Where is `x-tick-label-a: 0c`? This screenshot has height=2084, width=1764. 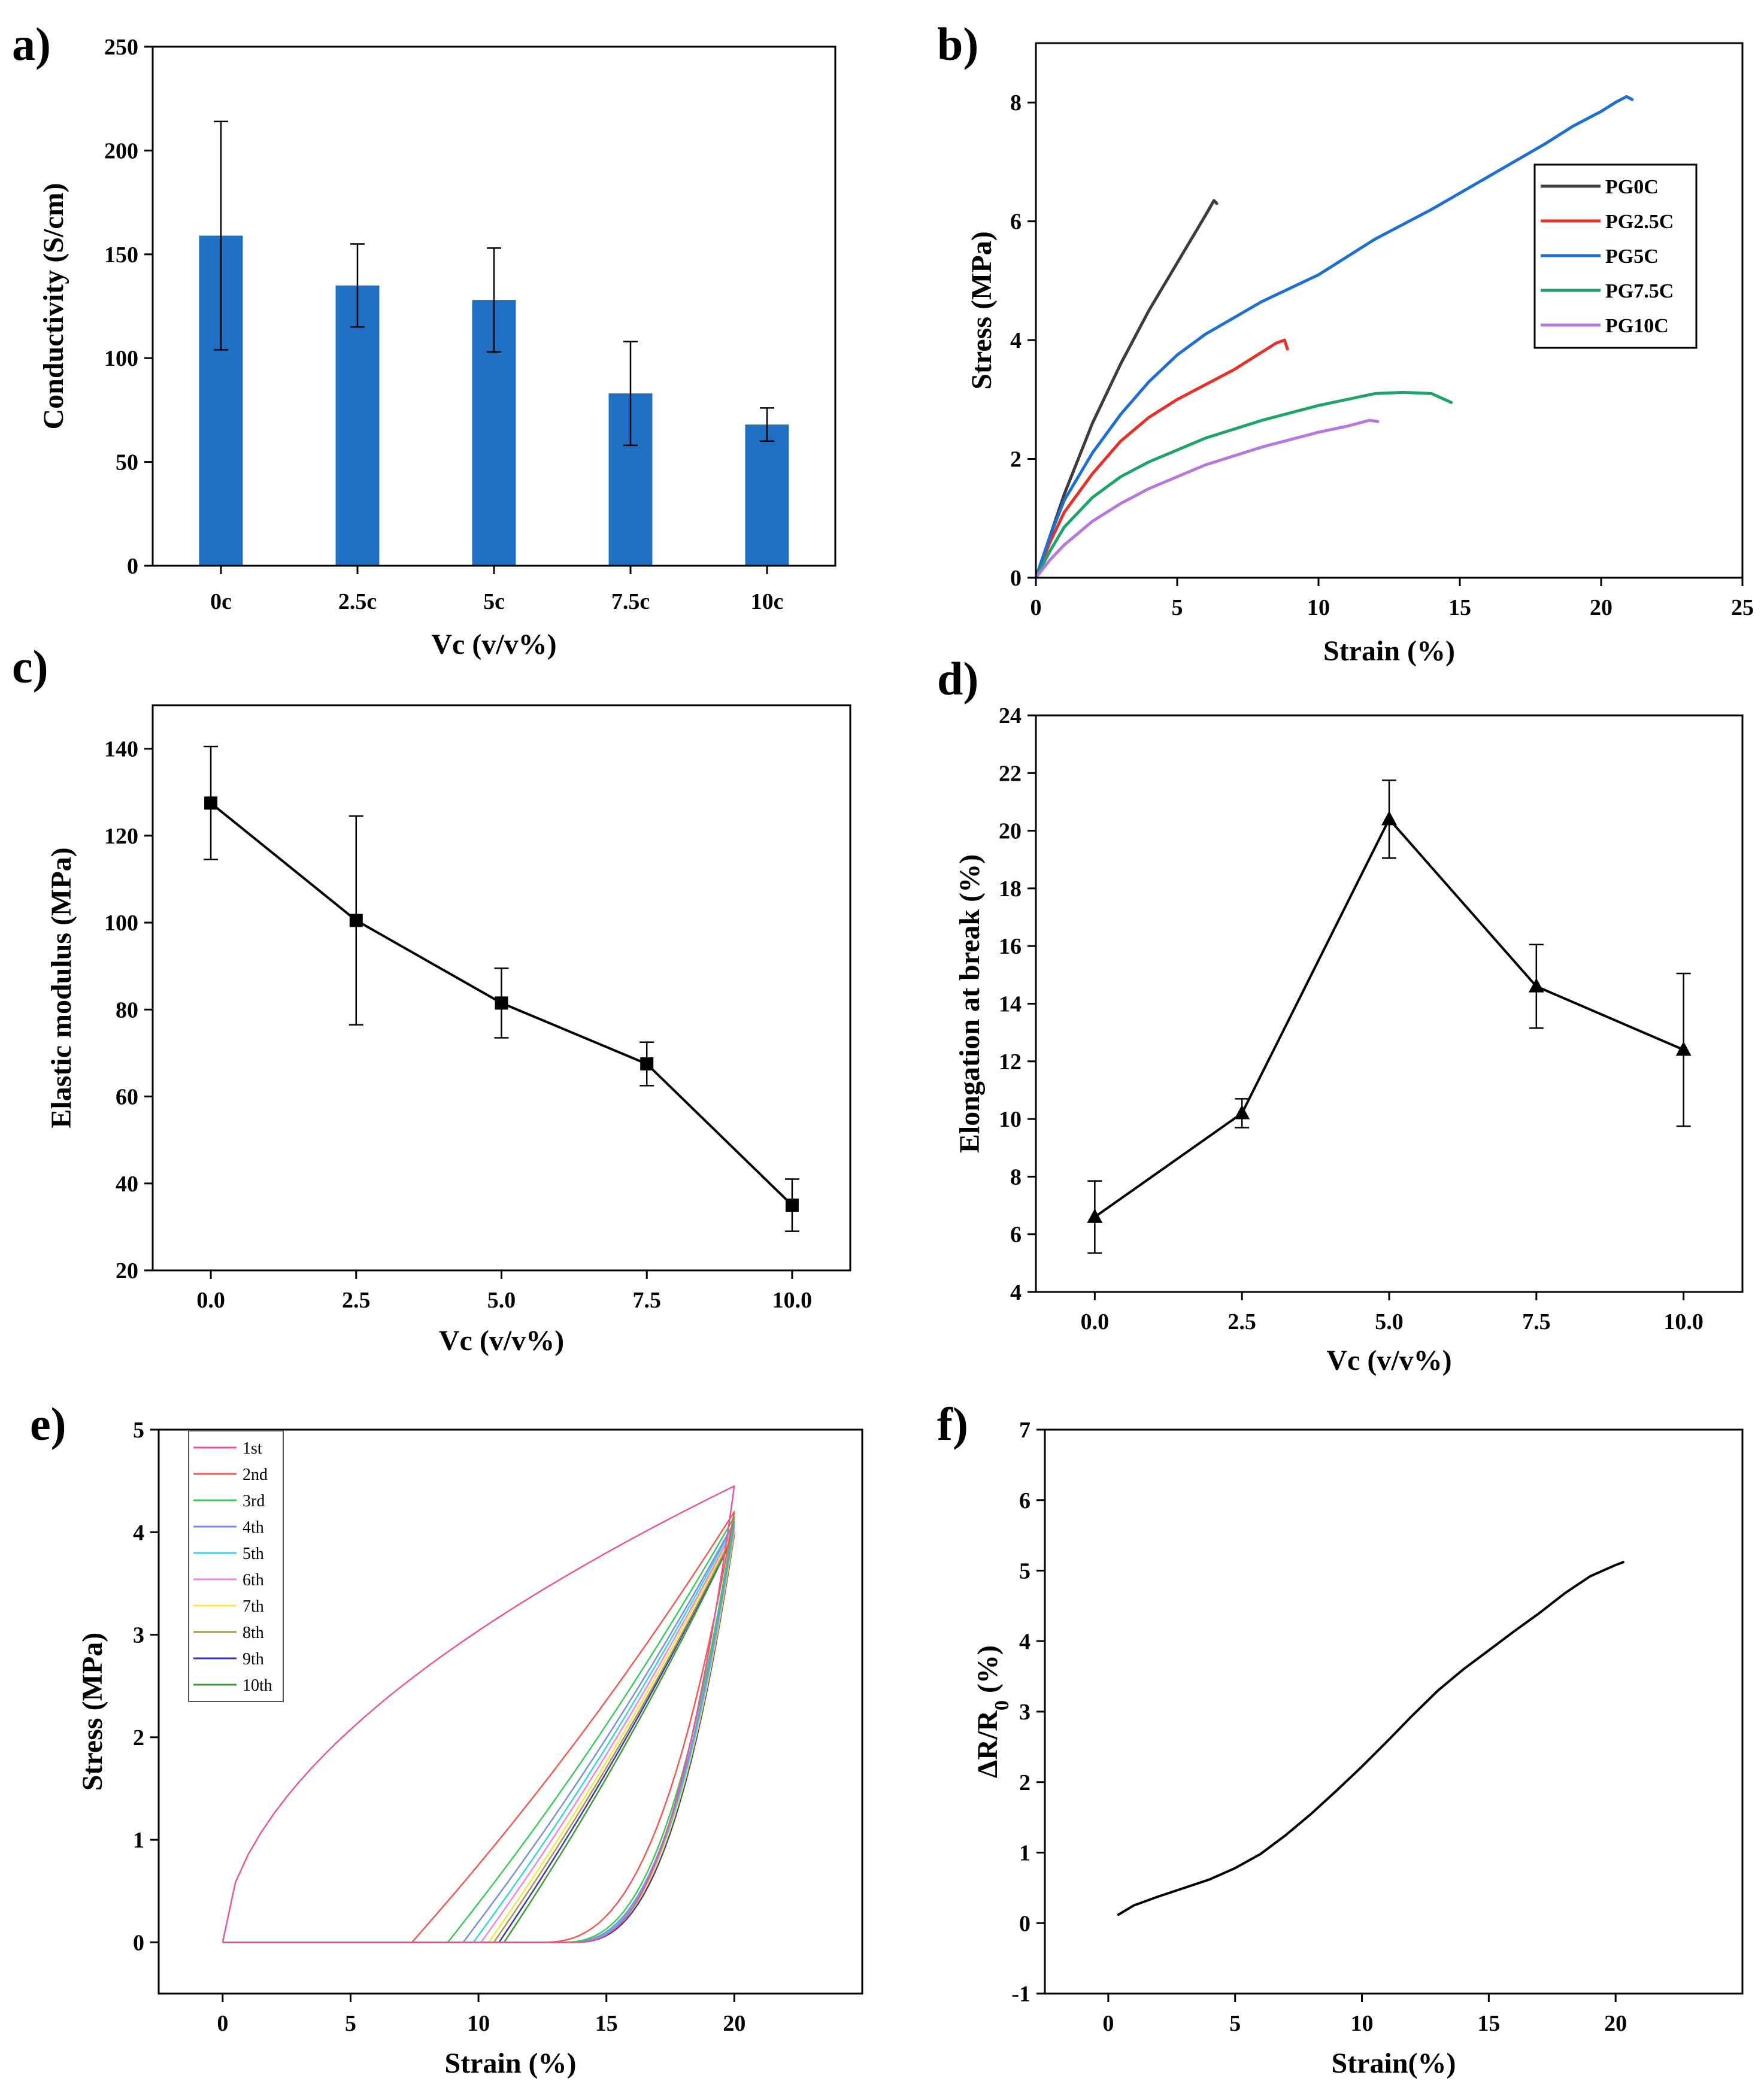 x-tick-label-a: 0c is located at coordinates (221, 601).